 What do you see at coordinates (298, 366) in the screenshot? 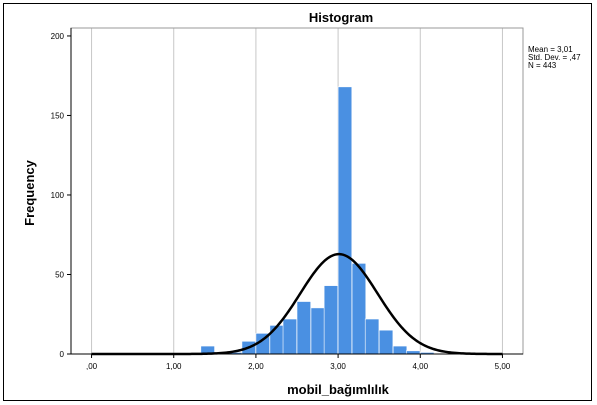
I see `x-tick-labels: ,00 1,00 2,00 3,00 4,00 5,00` at bounding box center [298, 366].